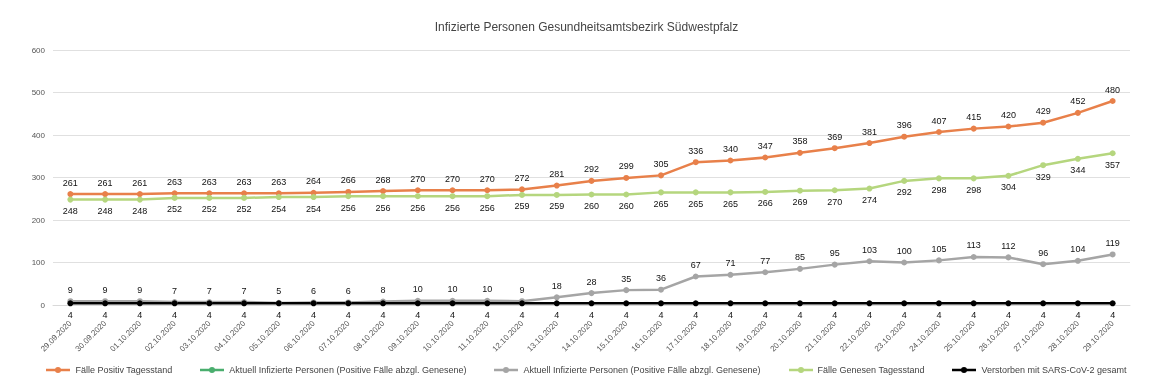 Image resolution: width=1173 pixels, height=389 pixels. I want to click on data-label: 259, so click(522, 206).